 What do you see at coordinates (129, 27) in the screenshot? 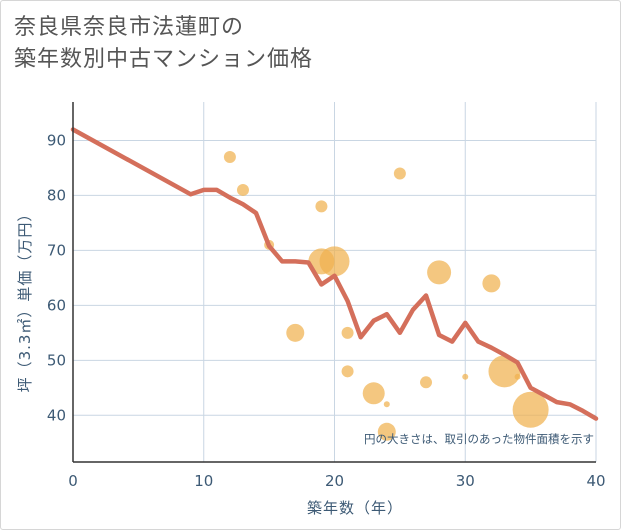
I see `chart-title-line1: 奈良県奈良市法蓮町の` at bounding box center [129, 27].